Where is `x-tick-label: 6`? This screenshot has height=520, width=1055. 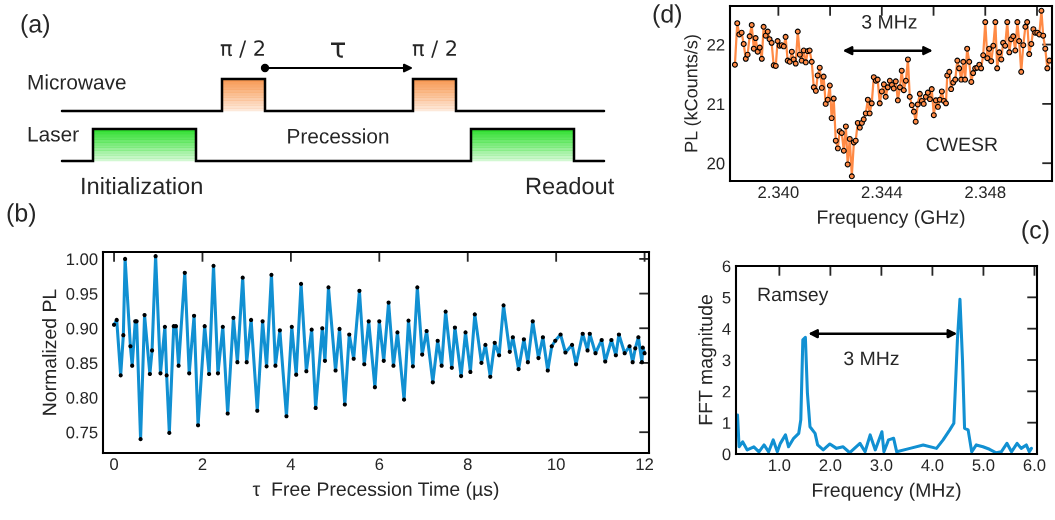
x-tick-label: 6 is located at coordinates (379, 464).